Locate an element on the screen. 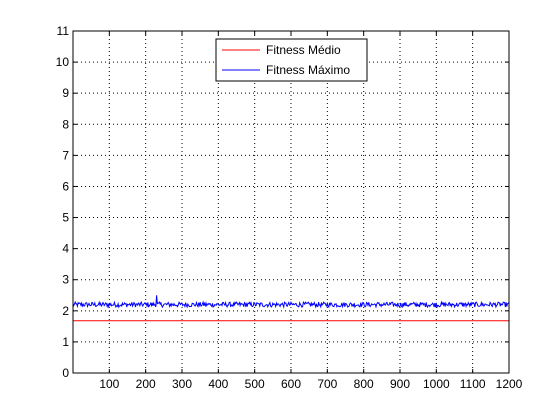  legend-label-fitness-medio: Fitness Médio is located at coordinates (303, 50).